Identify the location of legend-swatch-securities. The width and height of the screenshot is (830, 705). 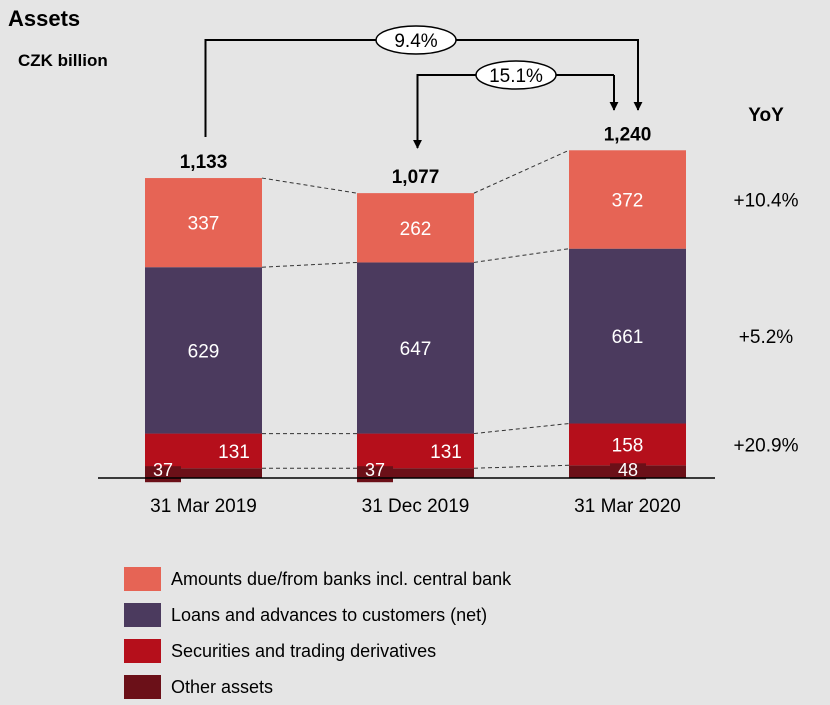
(142, 651).